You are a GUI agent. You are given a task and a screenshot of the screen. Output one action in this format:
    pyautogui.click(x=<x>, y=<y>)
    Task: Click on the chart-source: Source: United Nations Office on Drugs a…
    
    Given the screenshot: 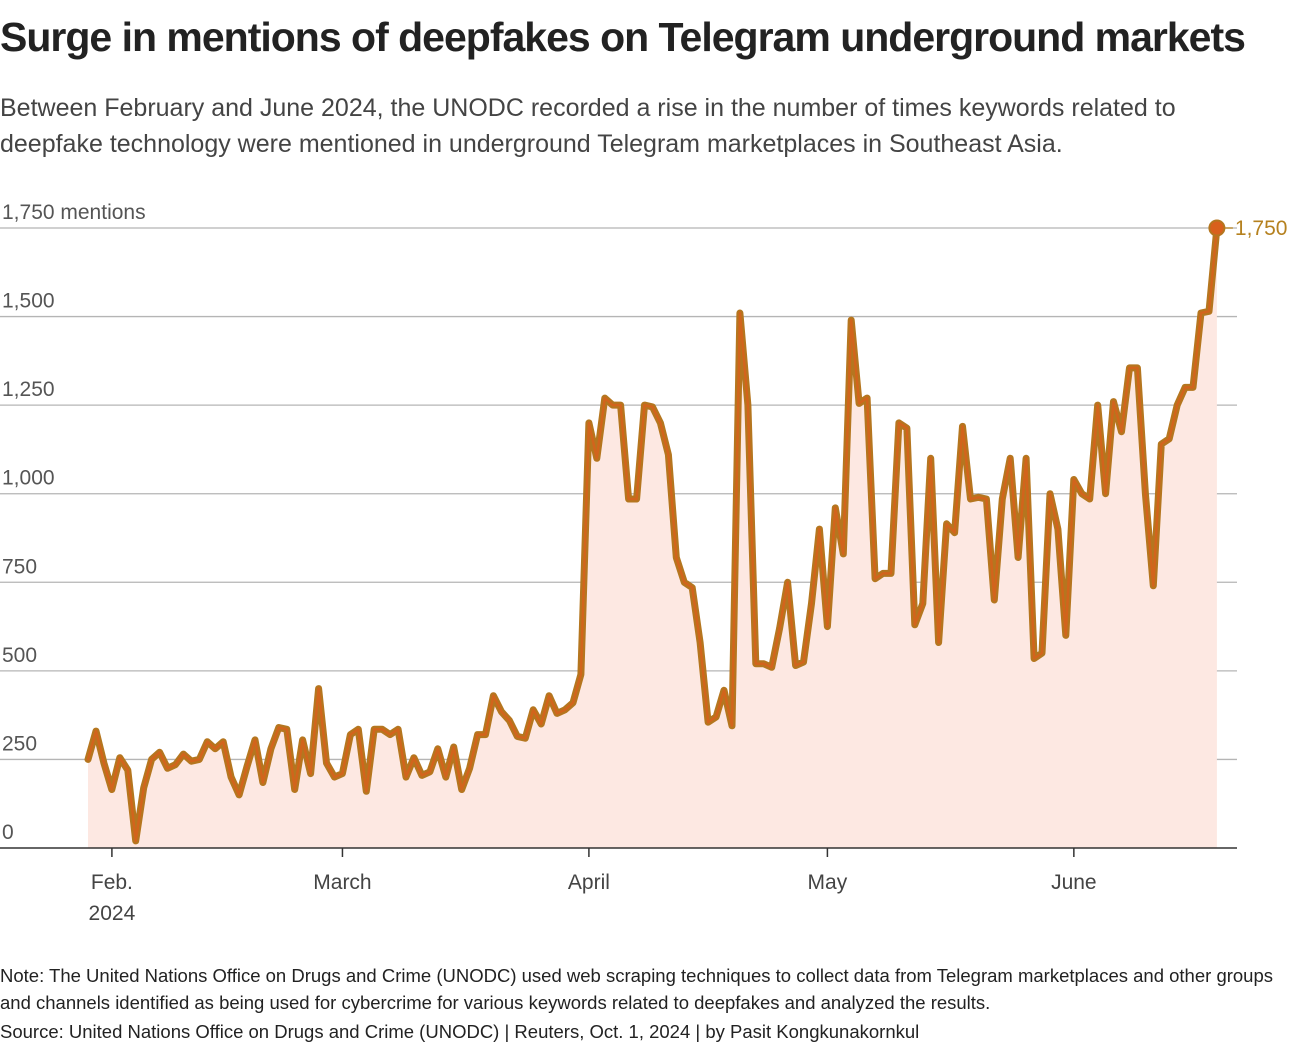 What is the action you would take?
    pyautogui.click(x=460, y=1031)
    